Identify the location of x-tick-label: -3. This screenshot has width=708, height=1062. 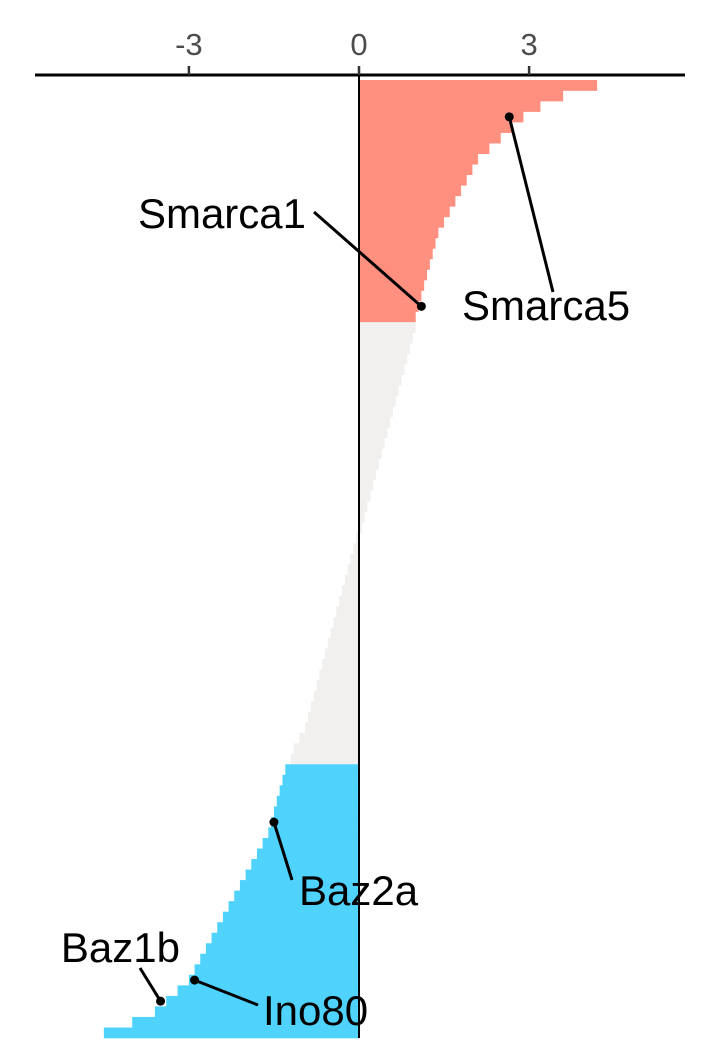
(189, 44).